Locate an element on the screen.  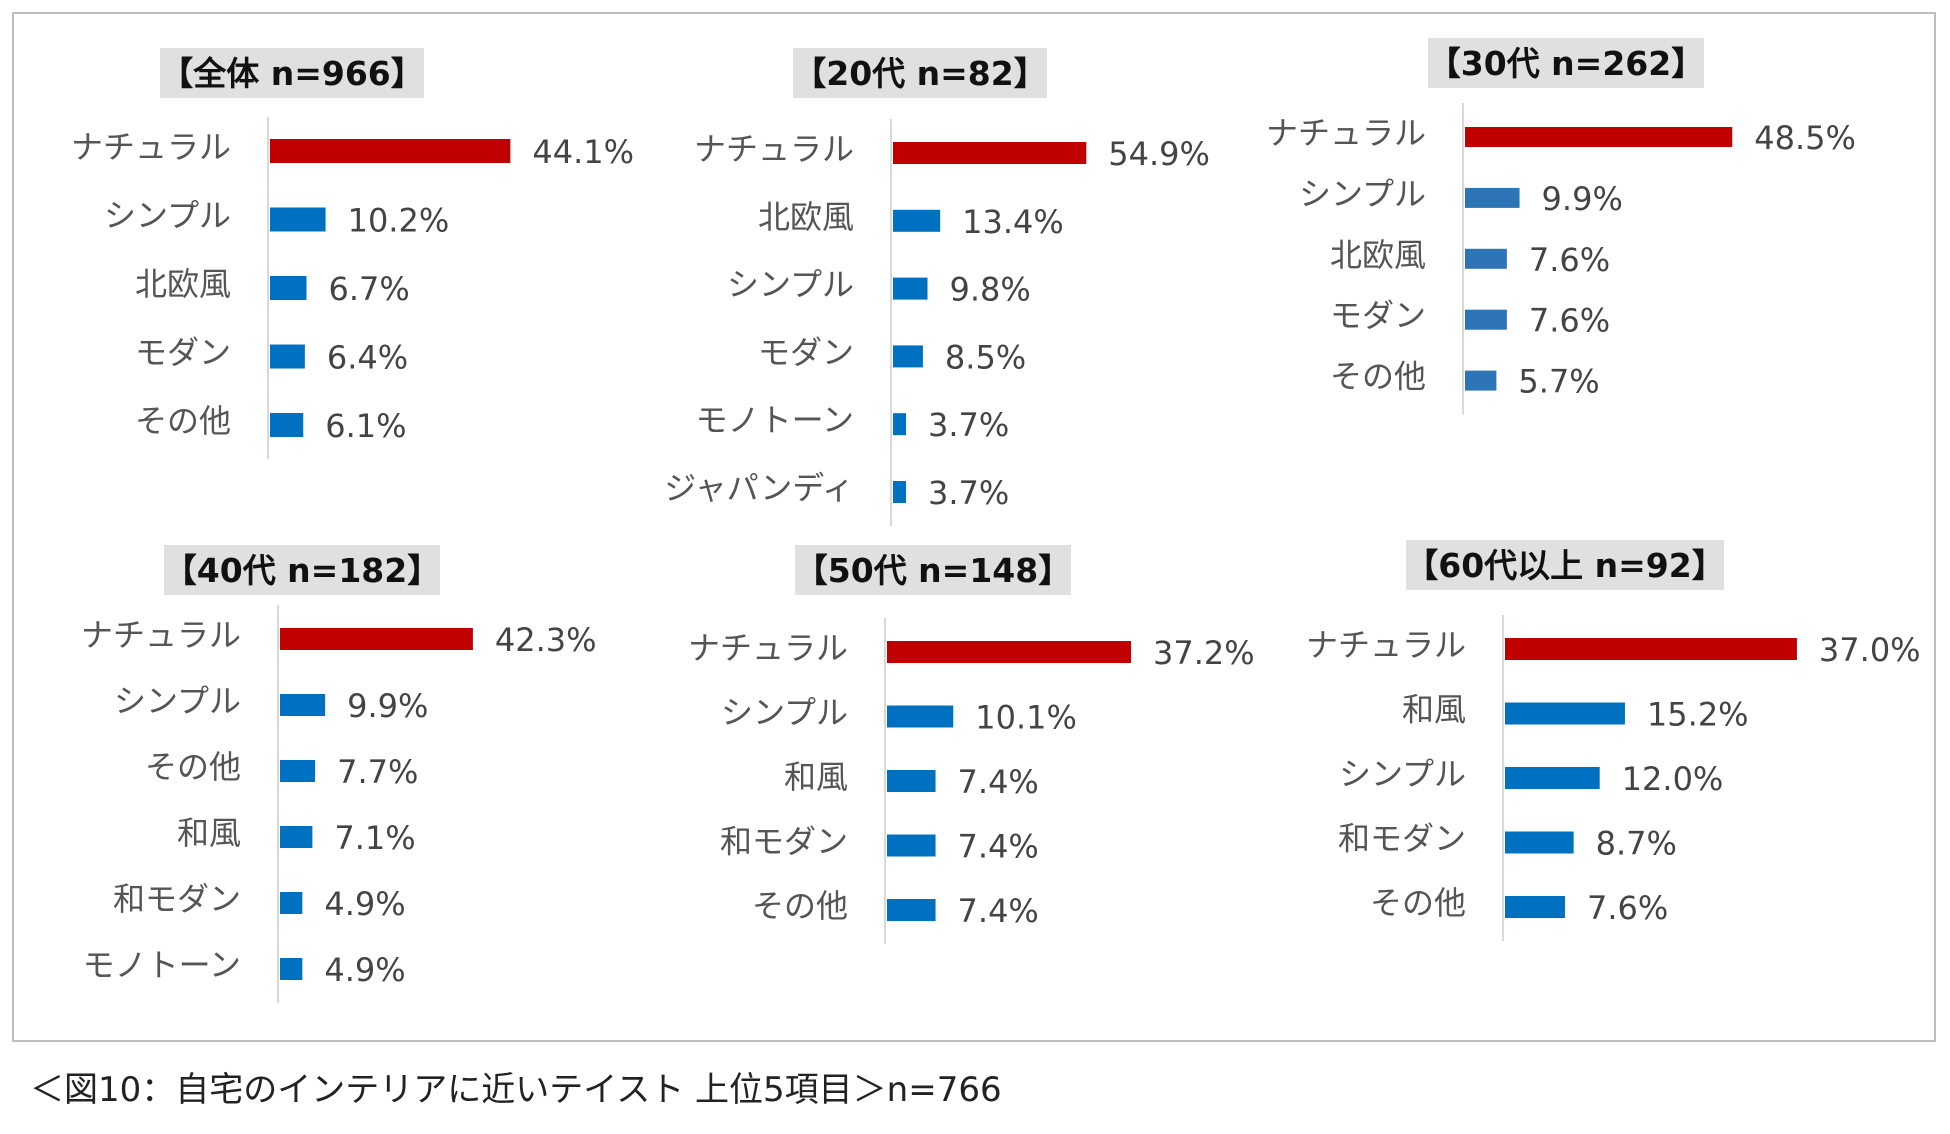
data-label: 6.4% is located at coordinates (367, 358).